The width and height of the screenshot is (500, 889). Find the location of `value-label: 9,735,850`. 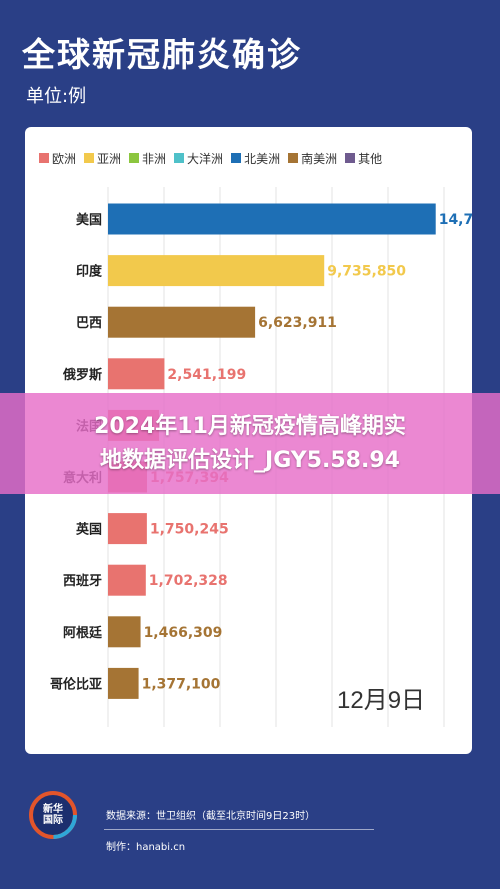

value-label: 9,735,850 is located at coordinates (366, 272).